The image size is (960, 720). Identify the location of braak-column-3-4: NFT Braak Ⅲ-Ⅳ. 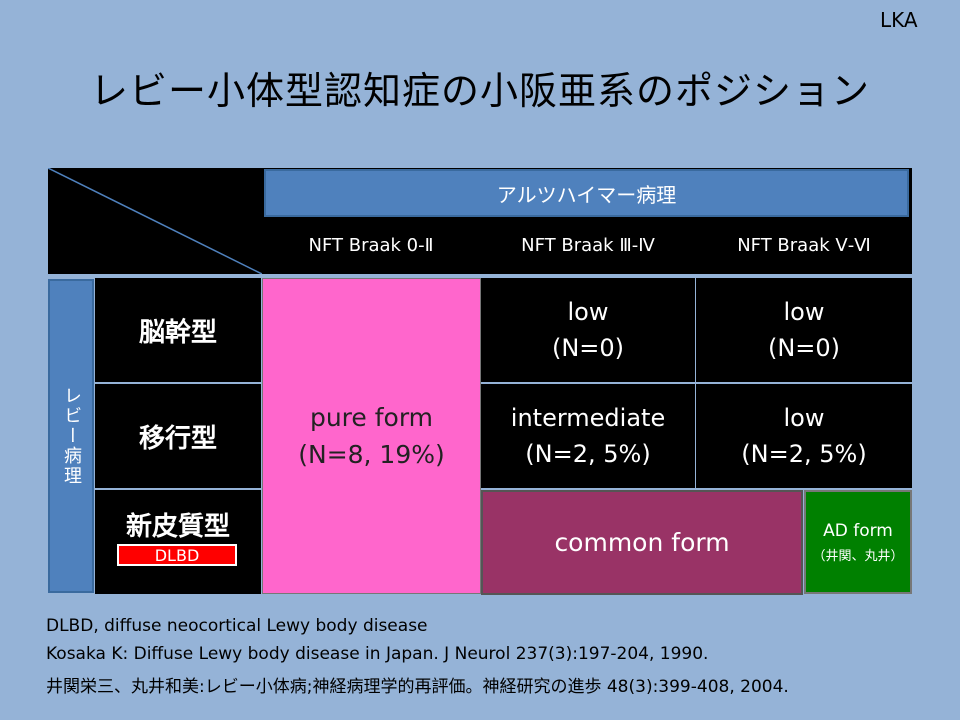
(588, 245).